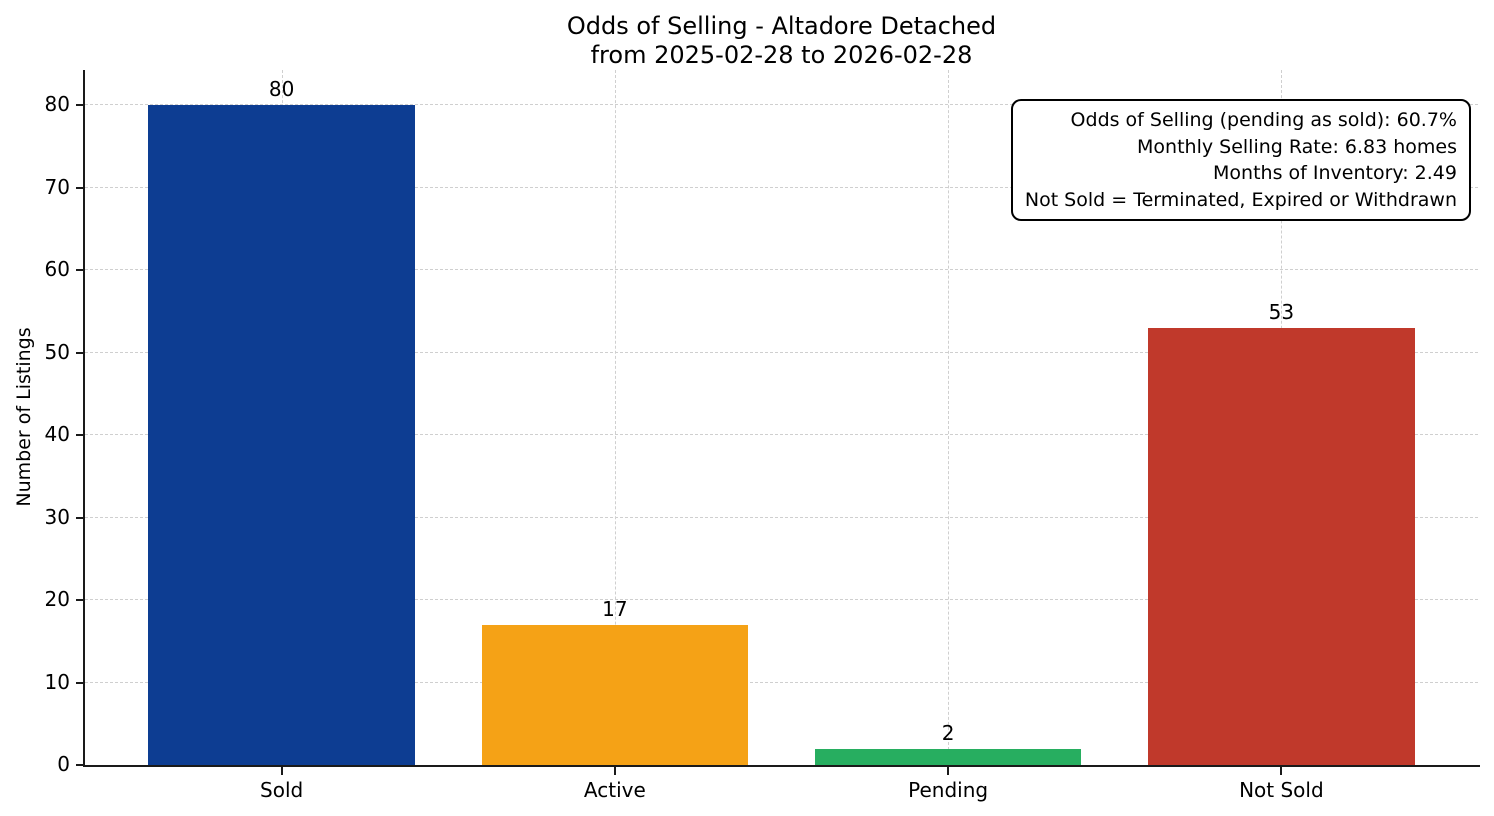 This screenshot has width=1494, height=816. Describe the element at coordinates (282, 790) in the screenshot. I see `x-tick-label: Sold` at that location.